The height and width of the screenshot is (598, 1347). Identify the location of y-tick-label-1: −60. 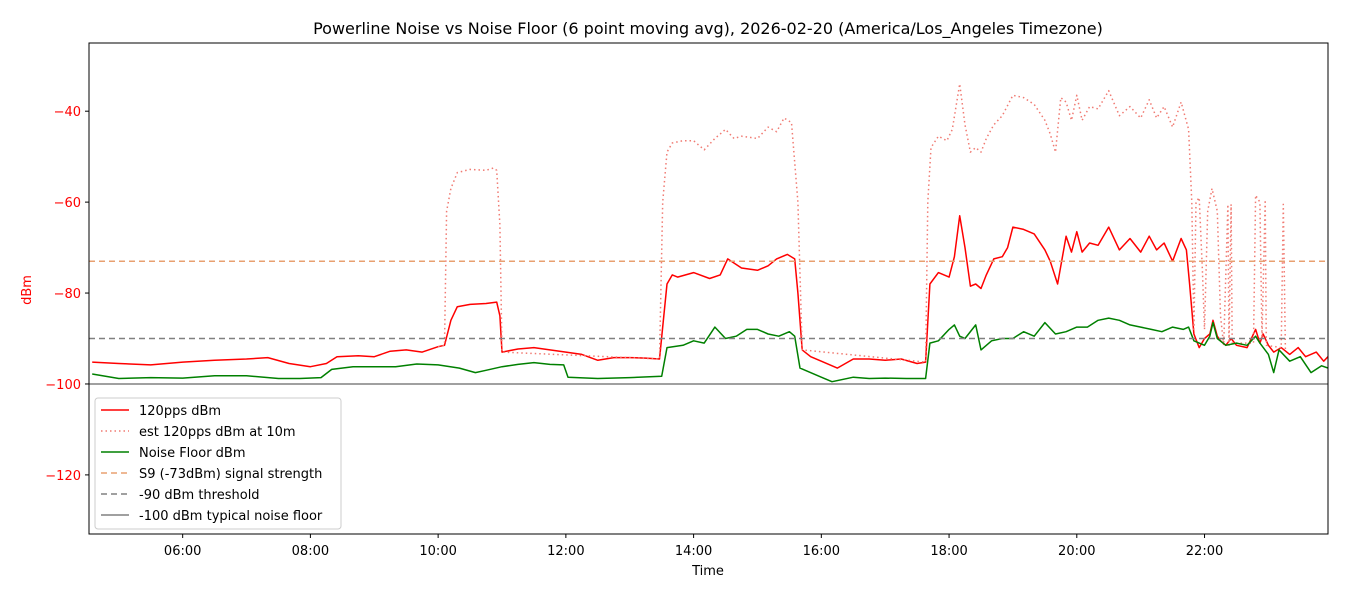
(67, 203).